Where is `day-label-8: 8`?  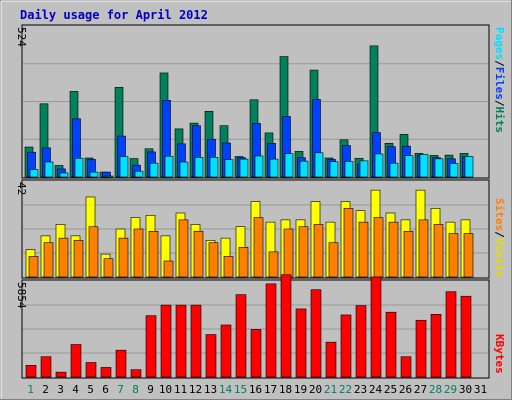
day-label-8: 8 is located at coordinates (135, 389).